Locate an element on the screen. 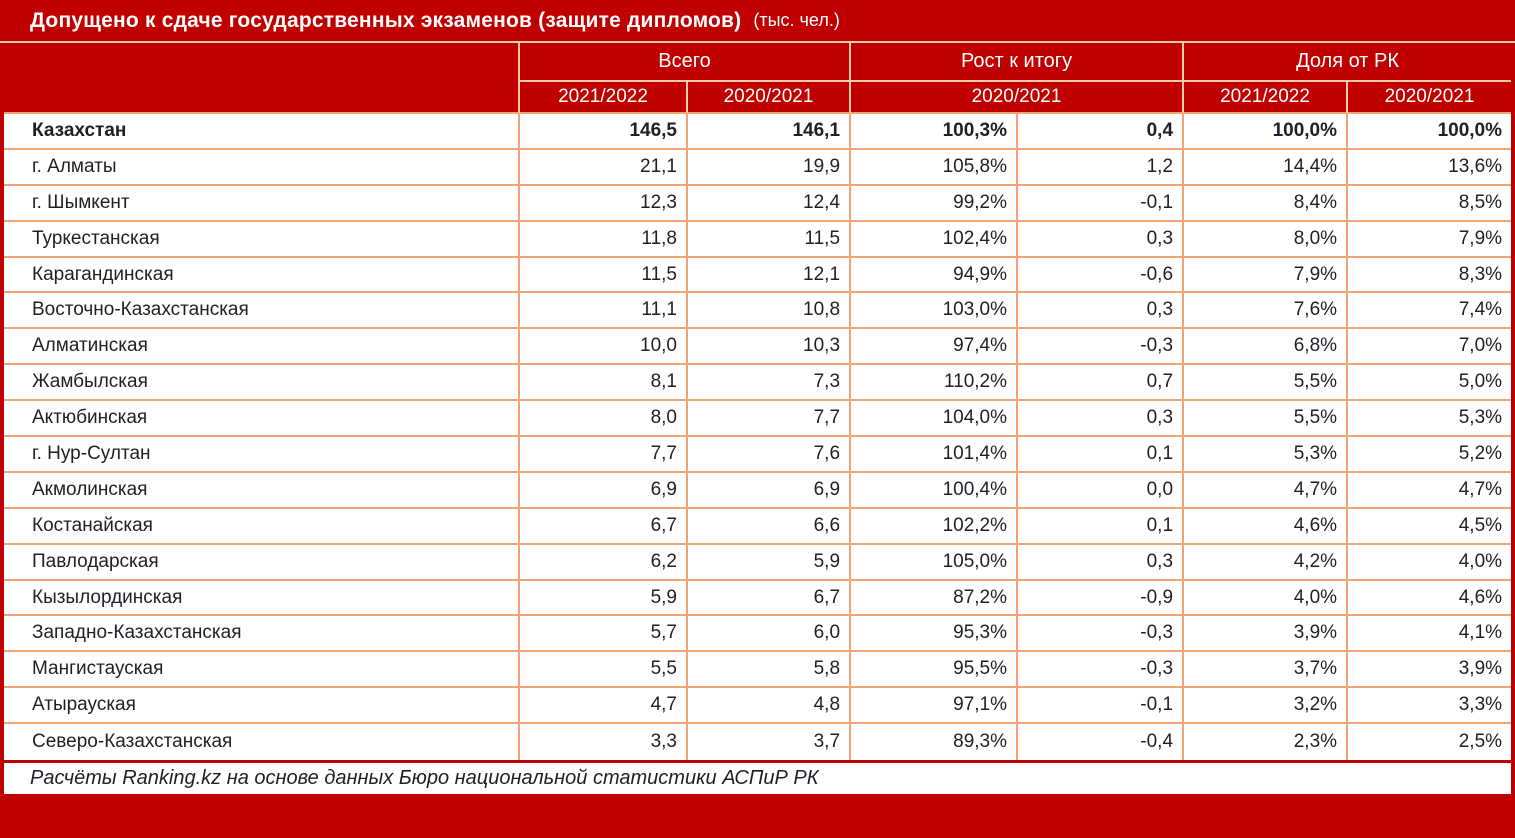  table-row: Павлодарская 6,2 5,9 105,0% 0,3 4,2% 4,0% is located at coordinates (758, 562).